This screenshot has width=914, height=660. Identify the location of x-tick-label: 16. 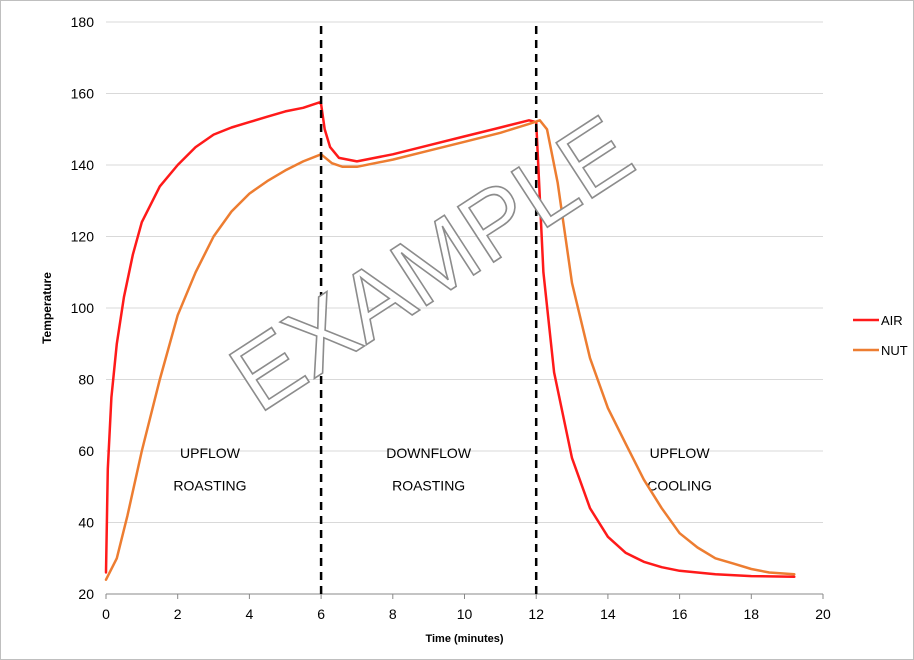
(680, 614).